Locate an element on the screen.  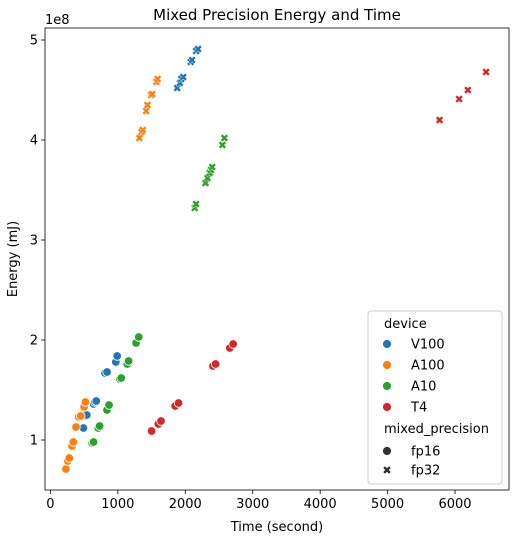
y-tick-label: 1 is located at coordinates (34, 441).